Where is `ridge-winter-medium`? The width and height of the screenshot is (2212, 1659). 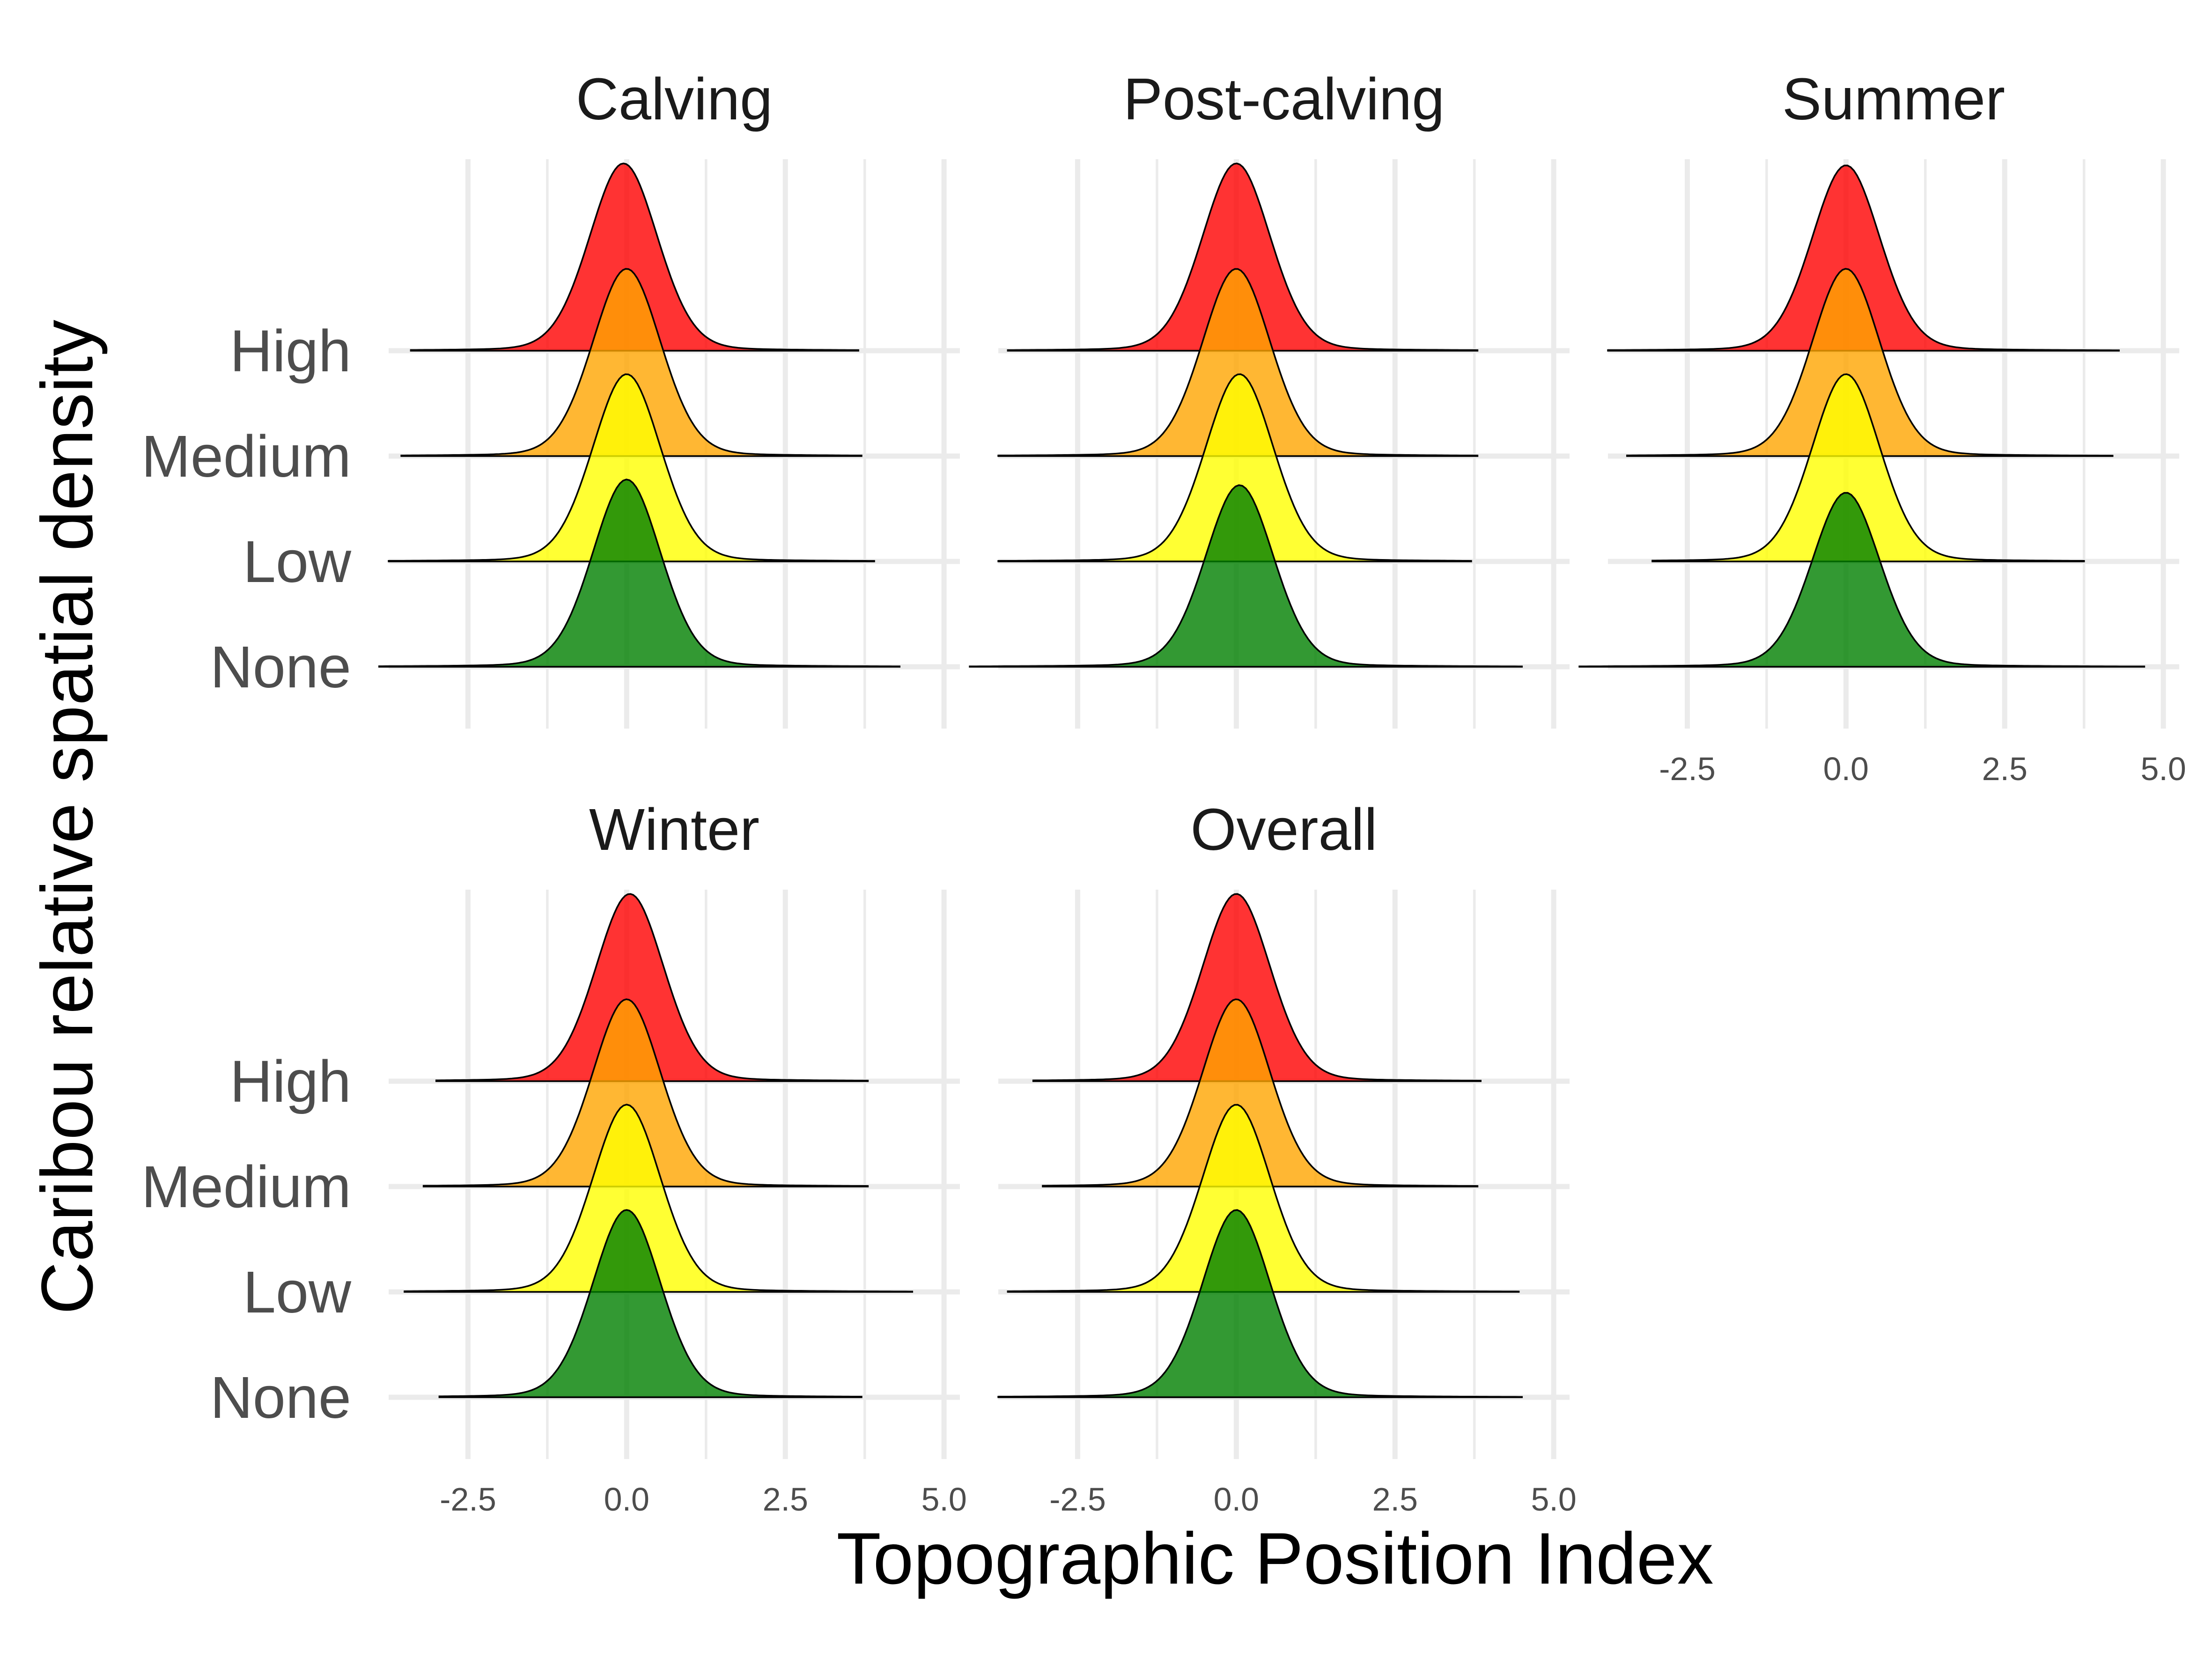
ridge-winter-medium is located at coordinates (645, 1092).